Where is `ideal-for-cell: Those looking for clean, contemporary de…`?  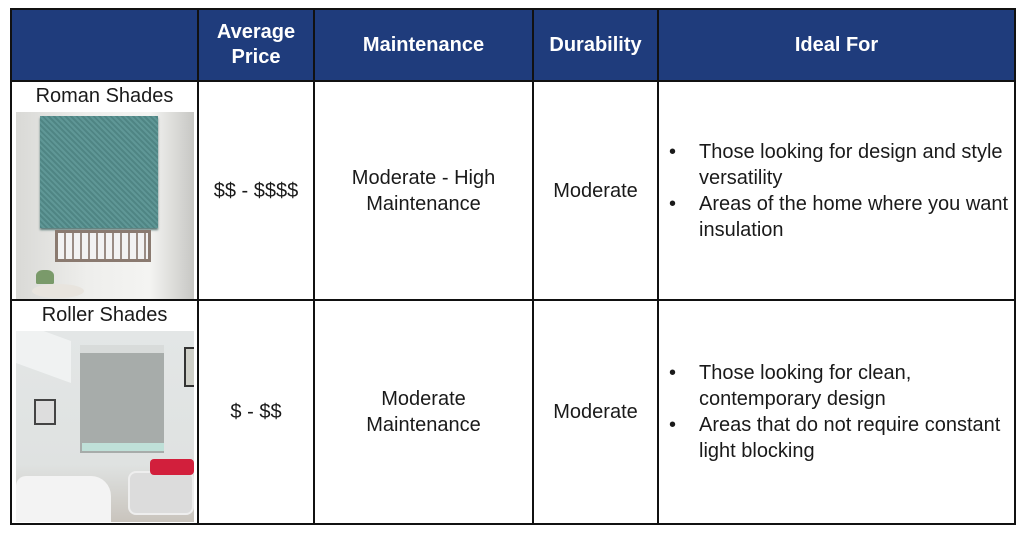
ideal-for-cell: Those looking for clean, contemporary de… is located at coordinates (836, 412).